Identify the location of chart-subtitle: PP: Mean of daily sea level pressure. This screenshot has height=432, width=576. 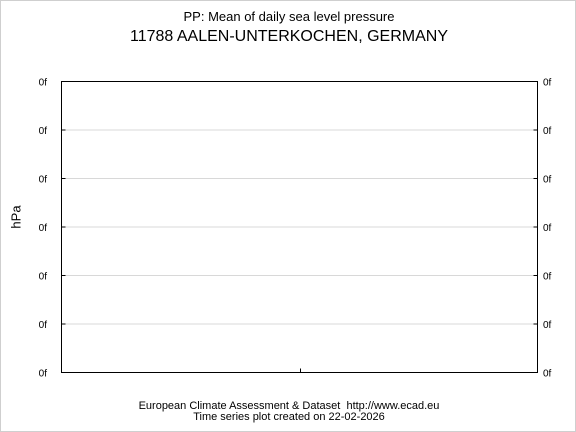
(289, 16).